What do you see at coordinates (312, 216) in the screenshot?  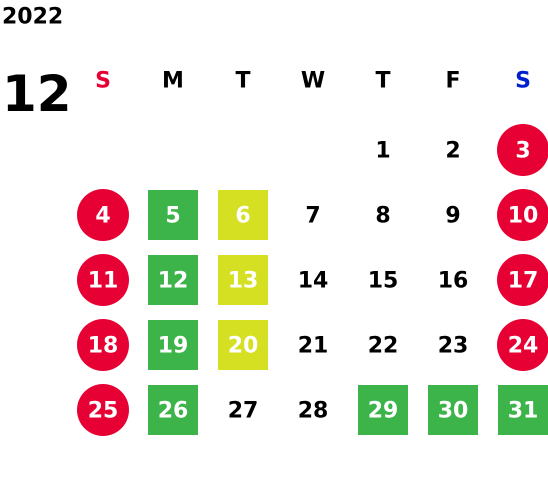 I see `day: 7` at bounding box center [312, 216].